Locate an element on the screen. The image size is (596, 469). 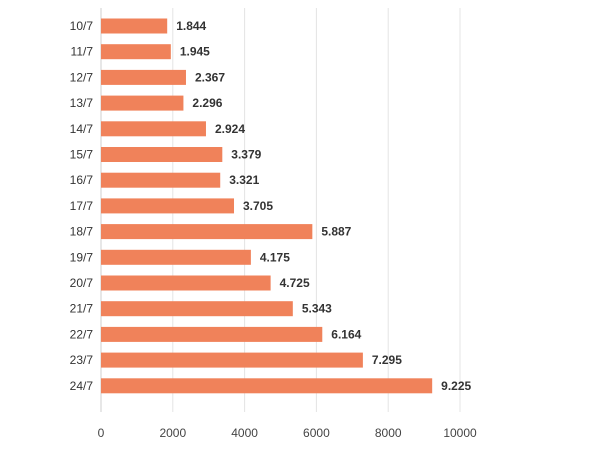
category-label: 17/7 is located at coordinates (82, 206).